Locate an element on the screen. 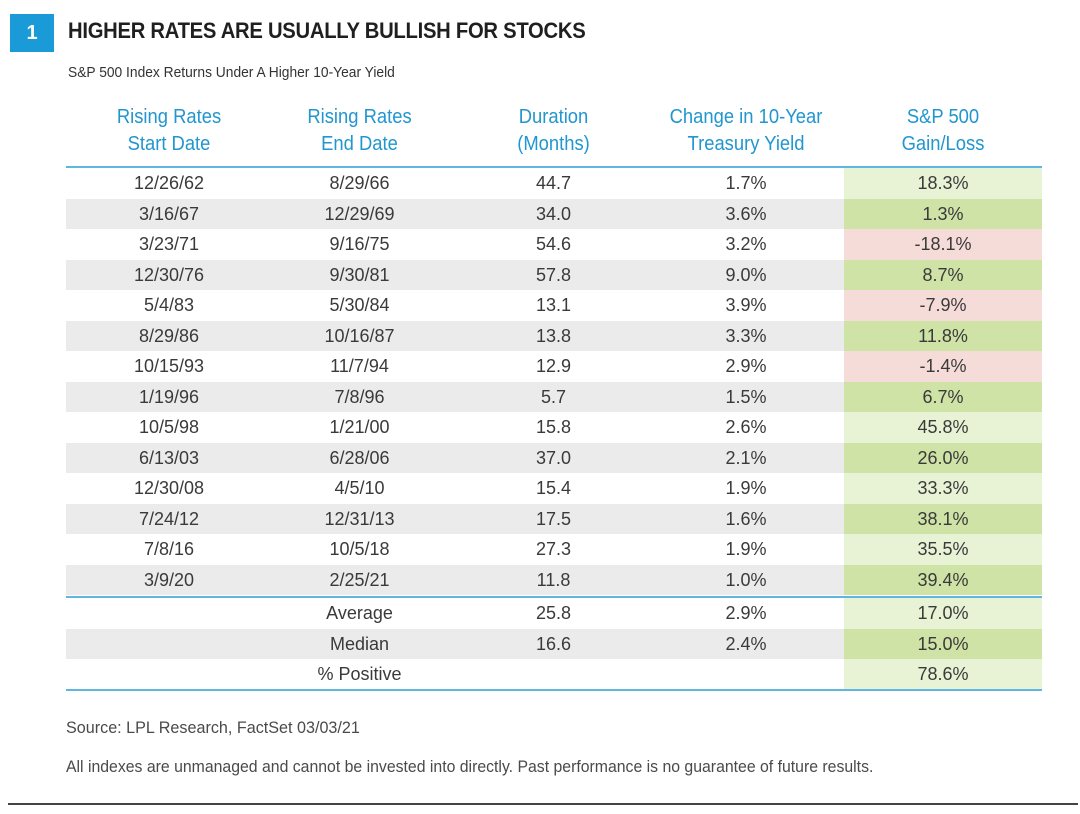 This screenshot has width=1080, height=814. cell-end-date: 9/16/75 is located at coordinates (359, 244).